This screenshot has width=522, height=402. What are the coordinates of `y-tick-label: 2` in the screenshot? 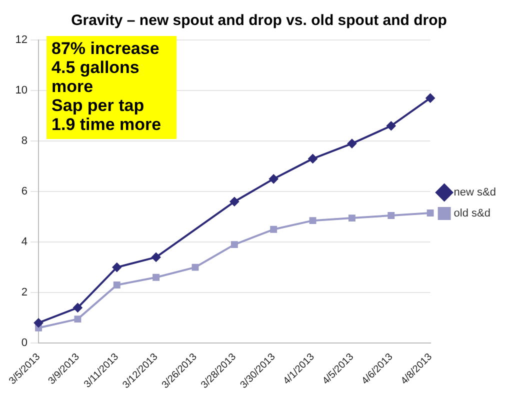 It's located at (24, 292).